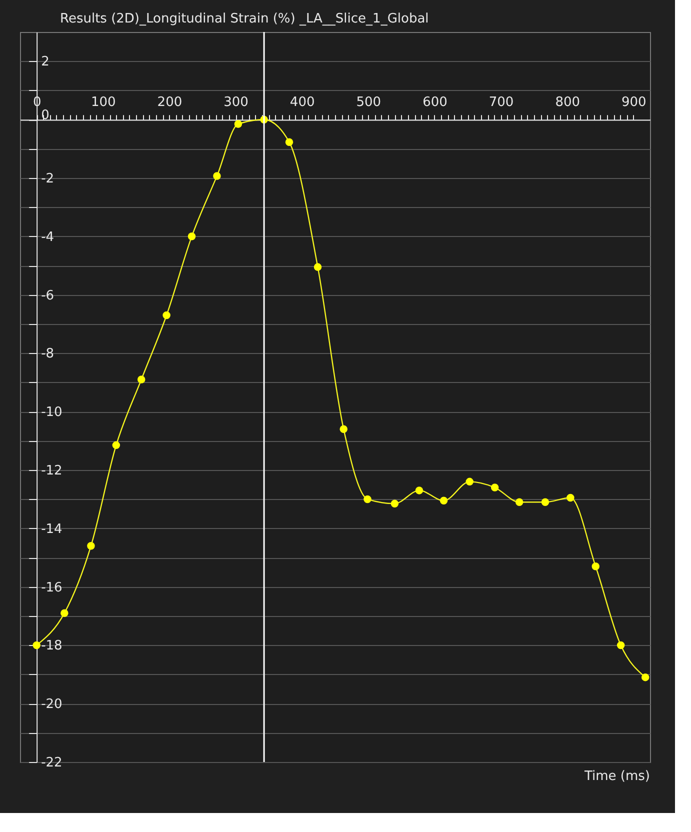 The height and width of the screenshot is (832, 691). I want to click on x-tick-label: 500, so click(369, 102).